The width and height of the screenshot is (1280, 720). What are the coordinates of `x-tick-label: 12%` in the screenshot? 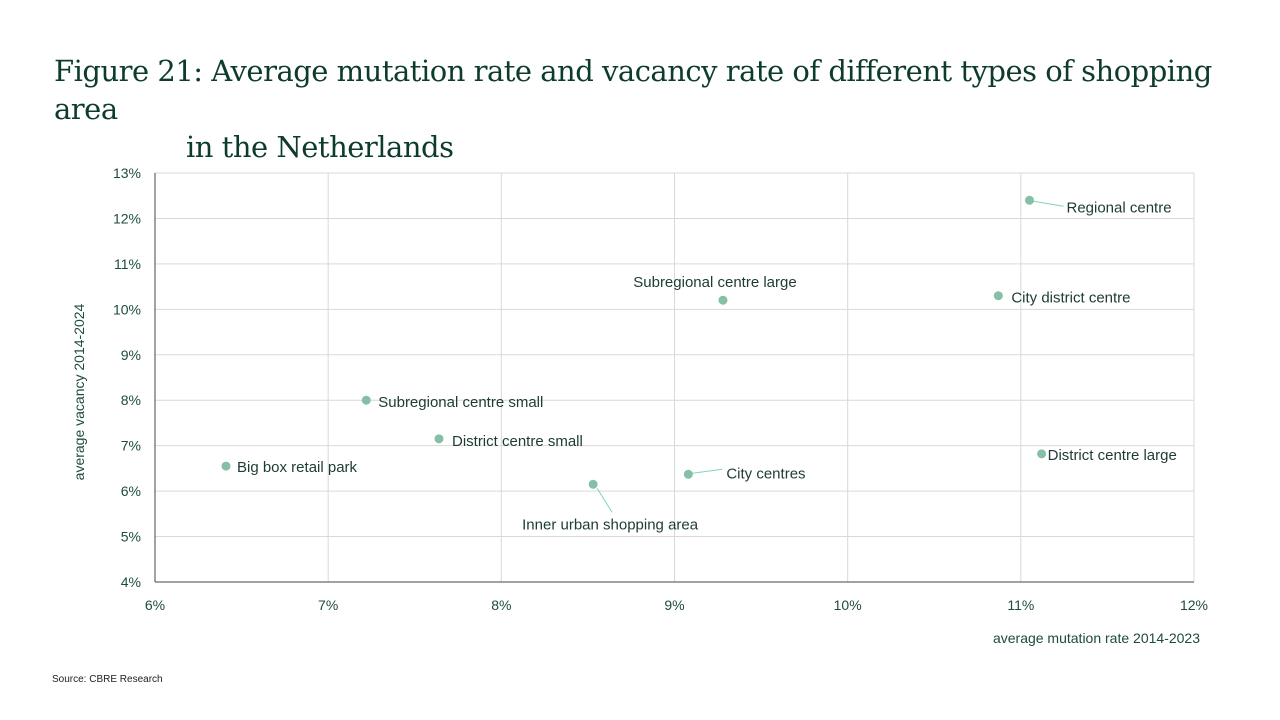 It's located at (1194, 605).